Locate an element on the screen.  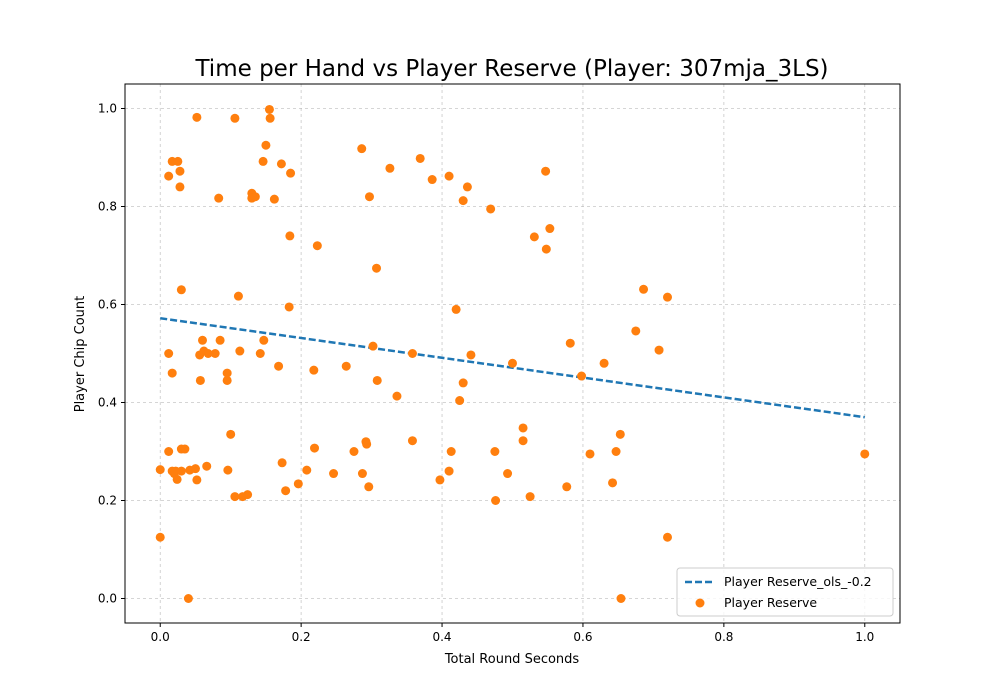
legend-ols-label: Player Reserve_ols_-0.2 is located at coordinates (798, 581).